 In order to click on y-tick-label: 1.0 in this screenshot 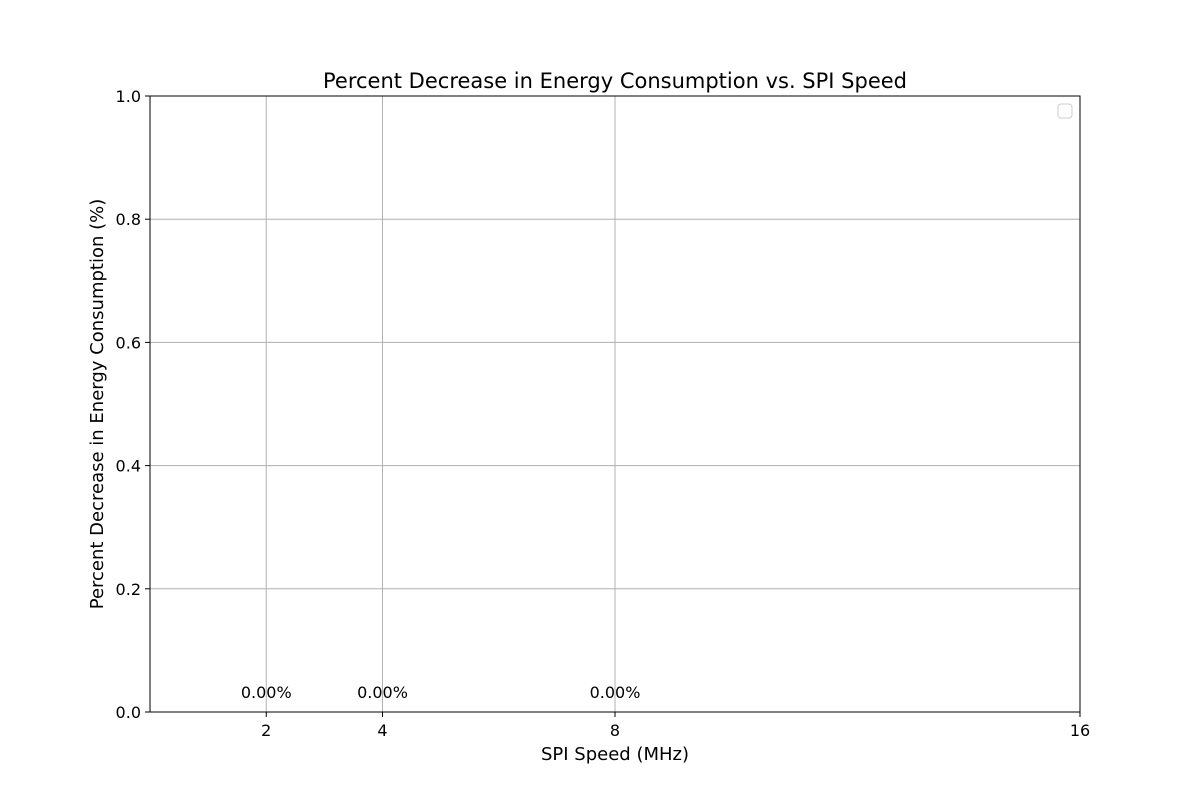, I will do `click(128, 96)`.